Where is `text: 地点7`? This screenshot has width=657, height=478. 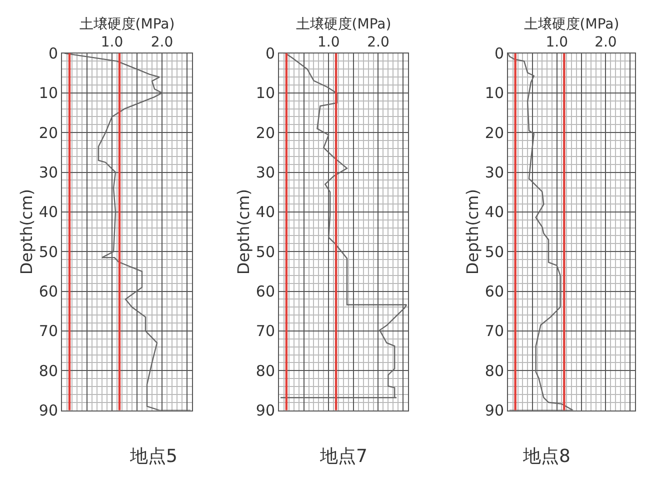 text: 地点7 is located at coordinates (343, 456).